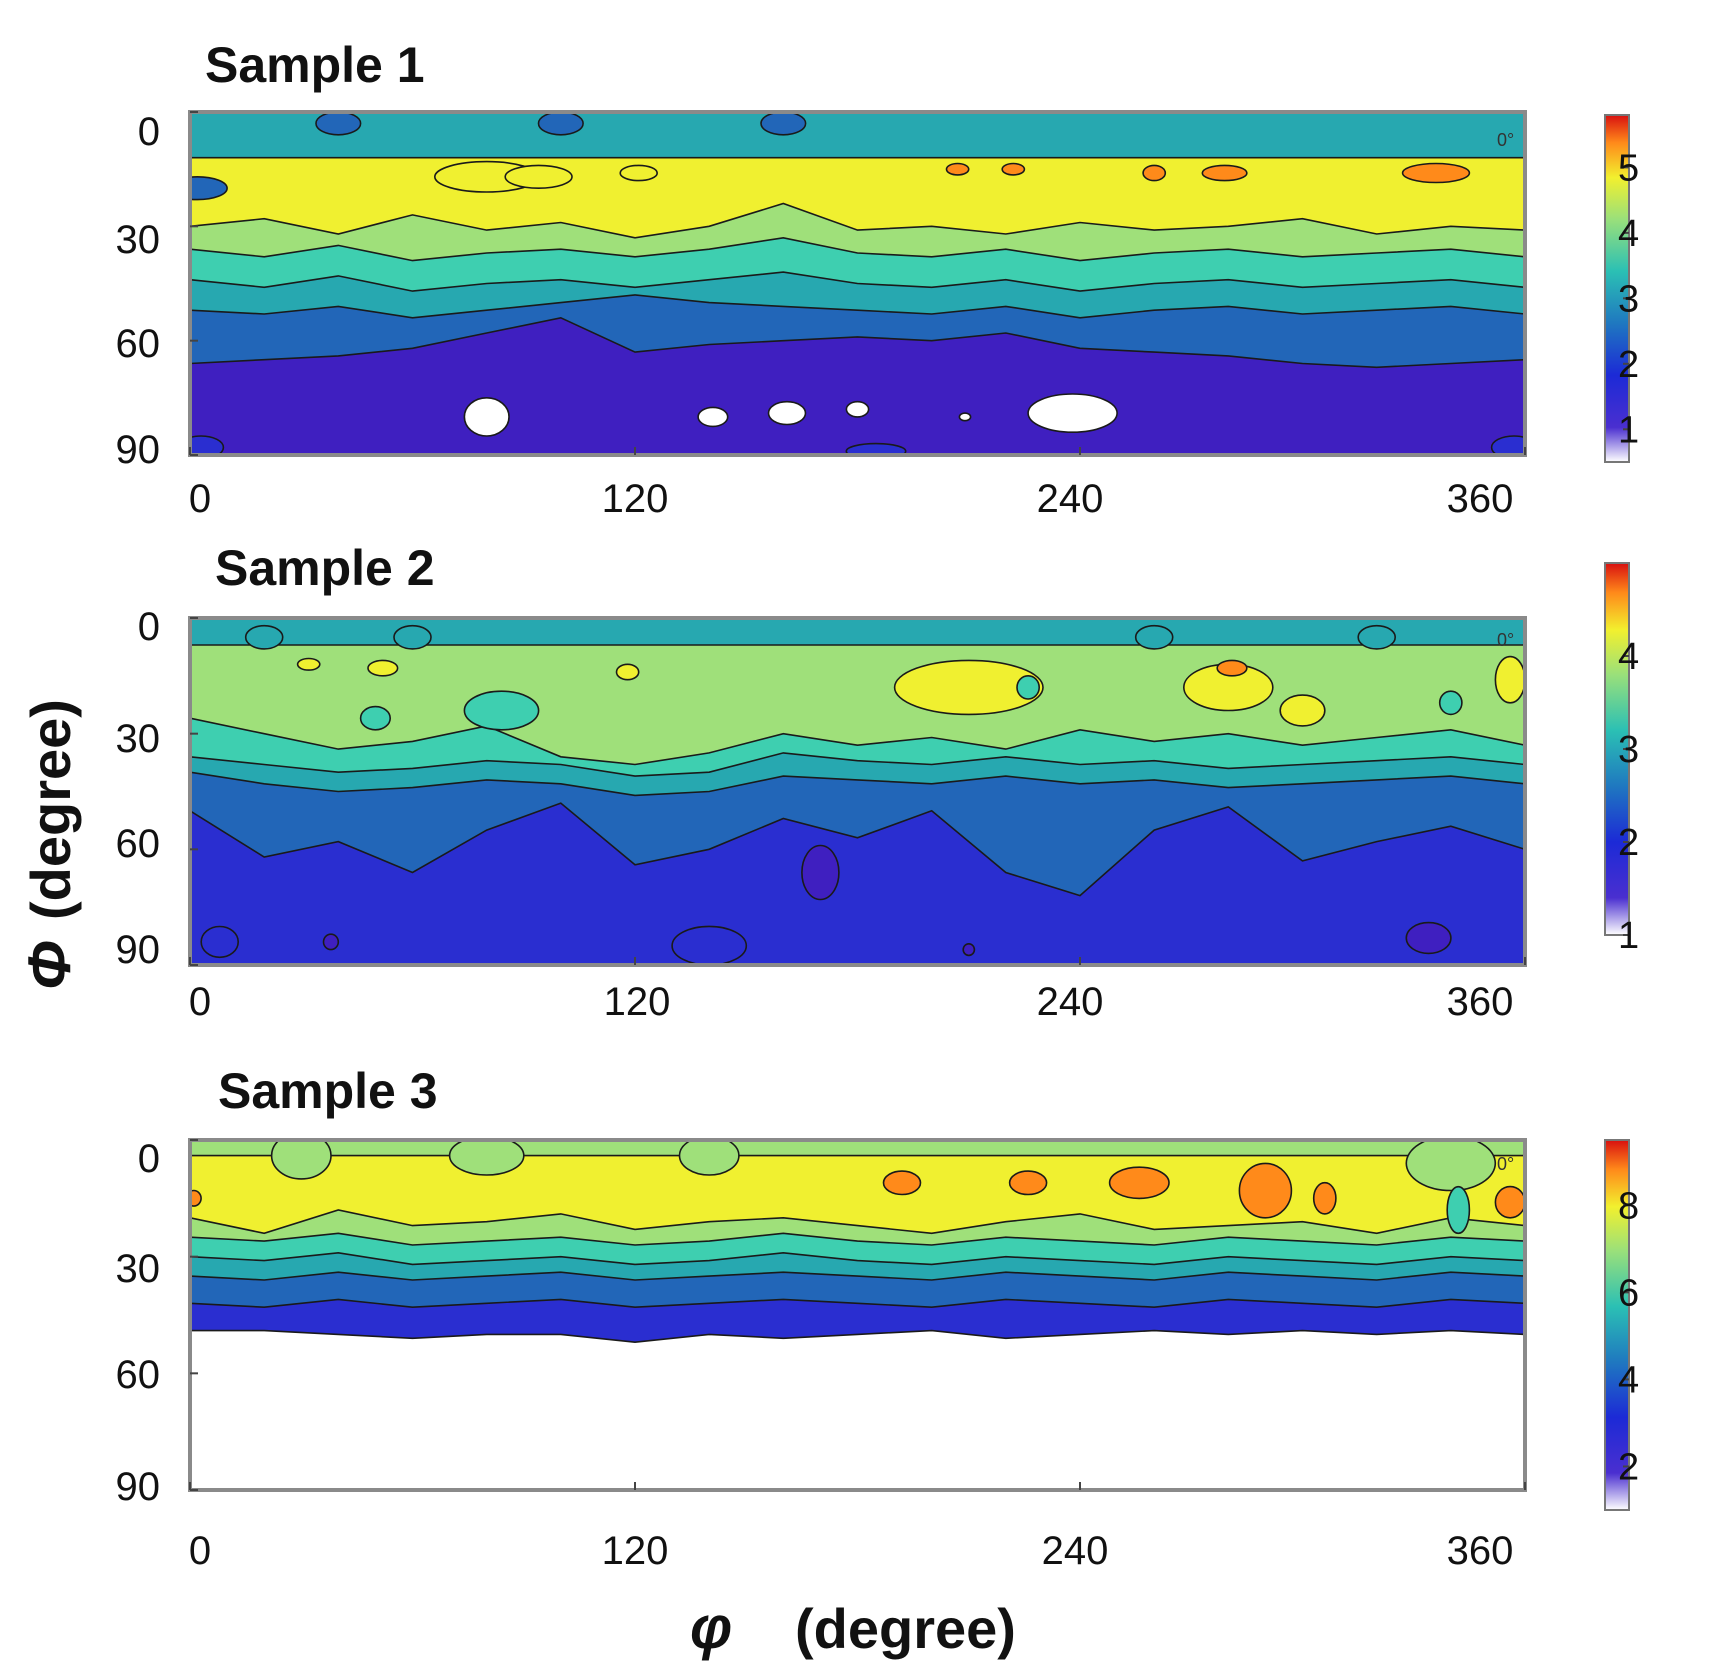 Image resolution: width=1711 pixels, height=1677 pixels. What do you see at coordinates (49, 965) in the screenshot?
I see `y-axis-symbol: Φ` at bounding box center [49, 965].